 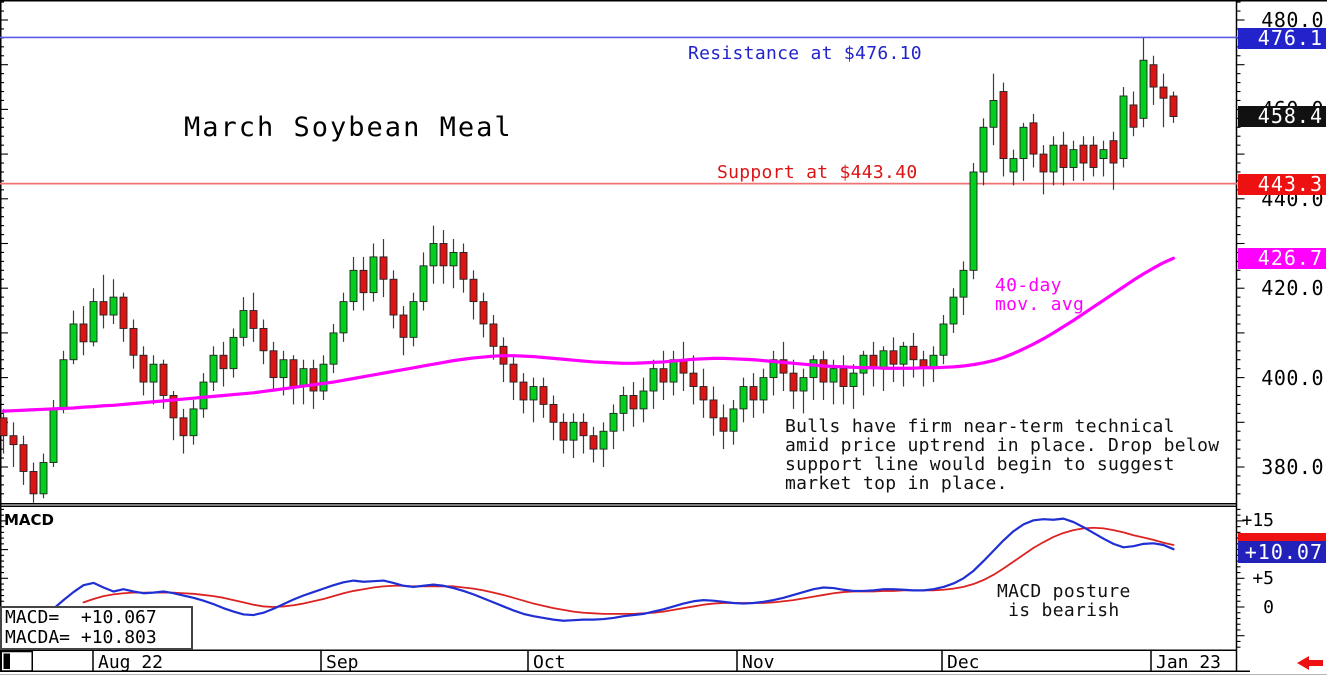 What do you see at coordinates (758, 662) in the screenshot?
I see `month-label: Nov` at bounding box center [758, 662].